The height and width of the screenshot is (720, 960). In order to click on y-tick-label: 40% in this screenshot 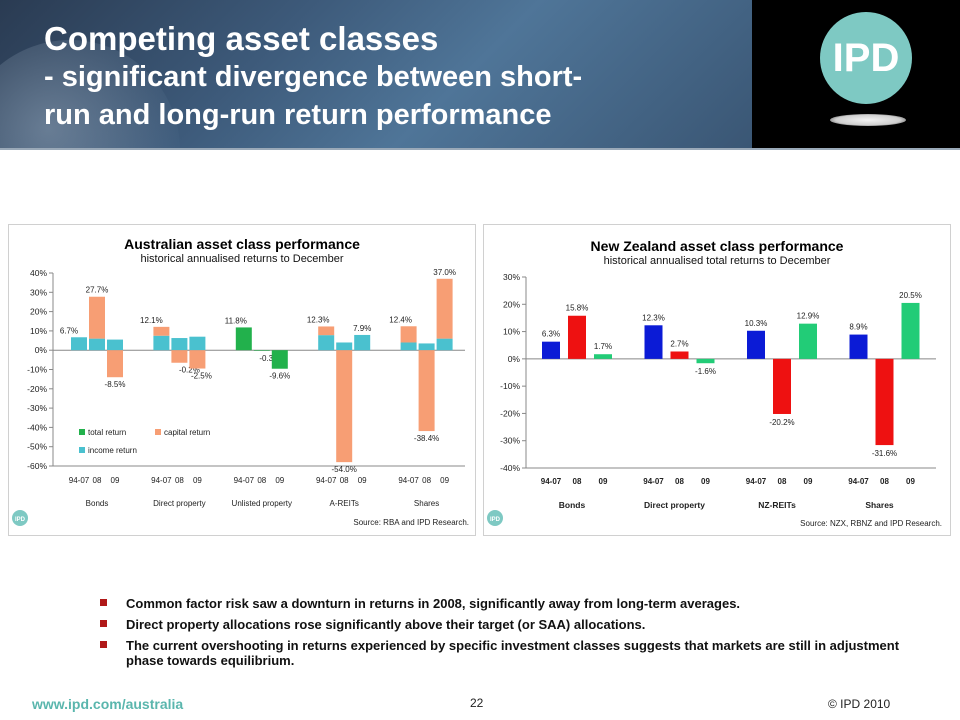, I will do `click(38, 273)`.